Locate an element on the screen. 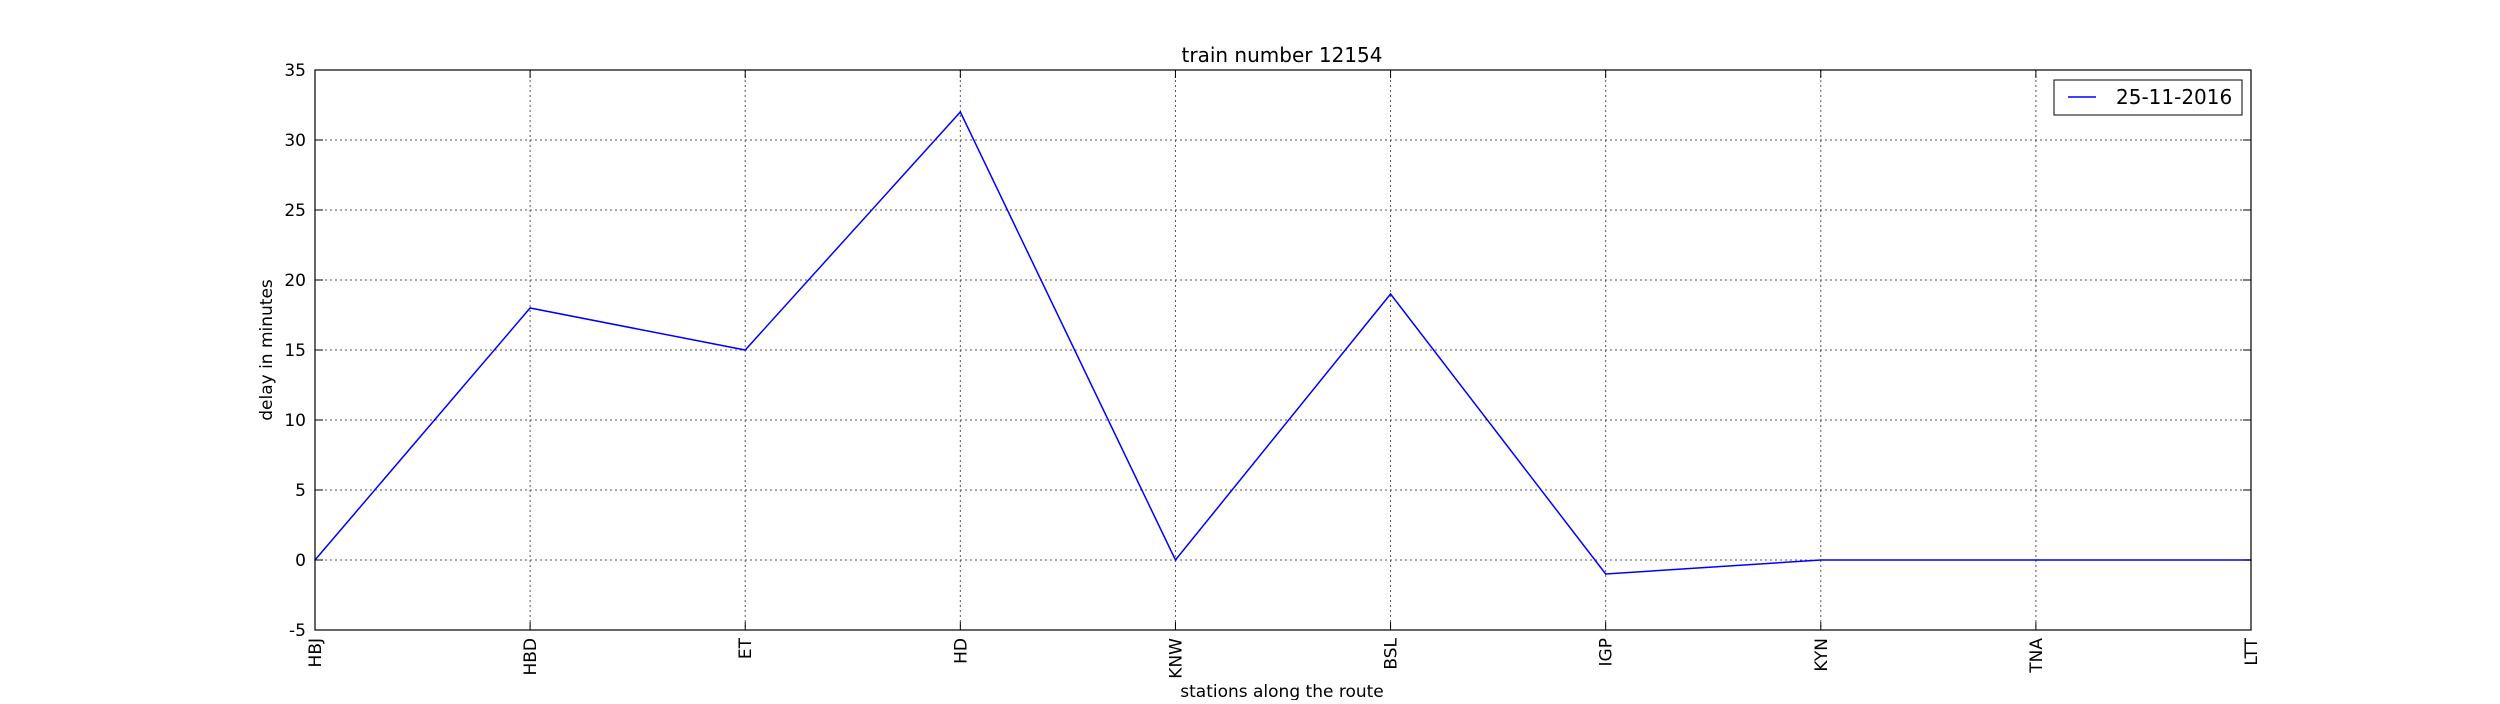  x-tick-label: ET is located at coordinates (746, 648).